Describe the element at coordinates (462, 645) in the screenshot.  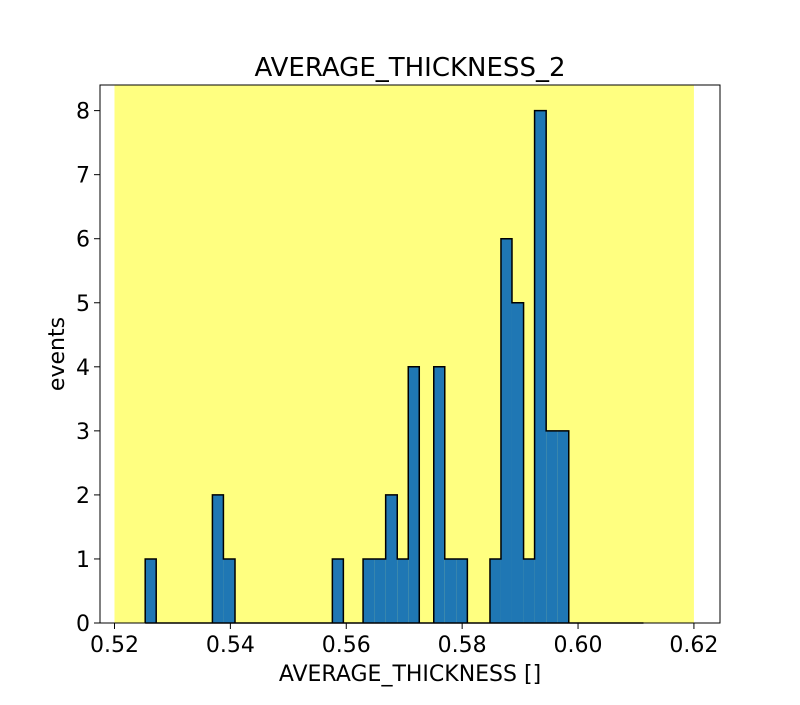
I see `x-tick-label: 0.58` at that location.